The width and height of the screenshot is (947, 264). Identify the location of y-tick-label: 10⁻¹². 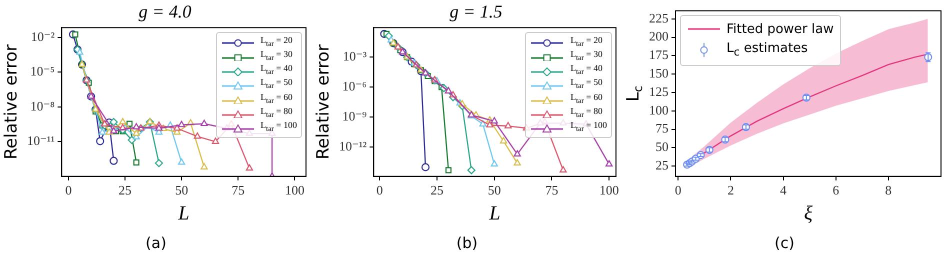
(352, 146).